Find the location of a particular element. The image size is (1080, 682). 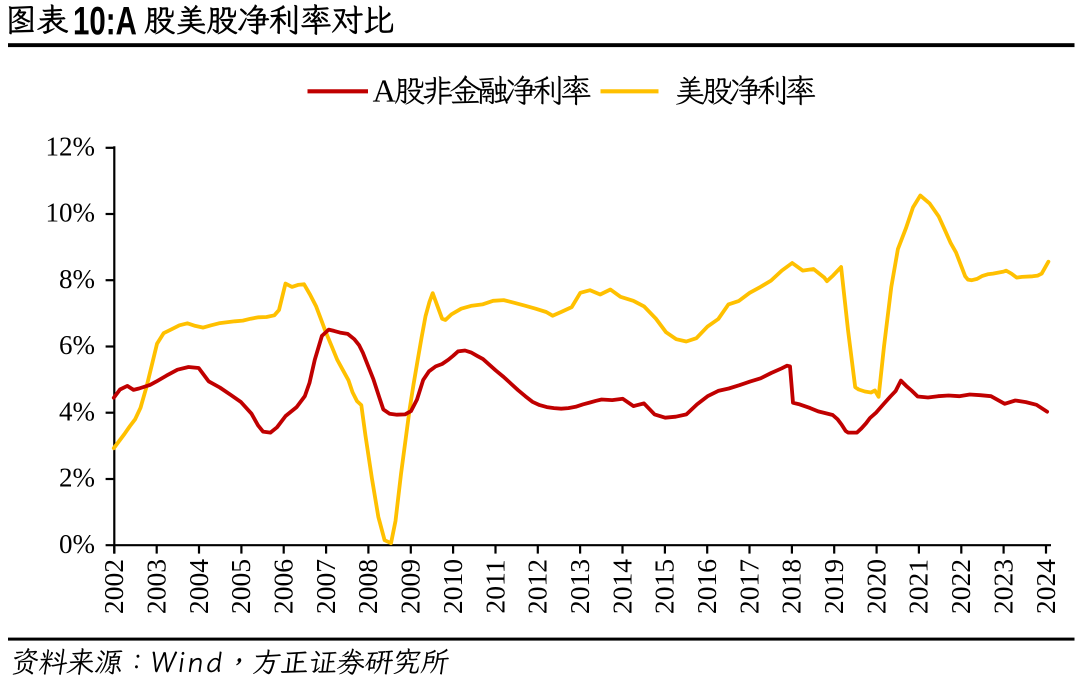

svg-text: 2010 is located at coordinates (452, 586).